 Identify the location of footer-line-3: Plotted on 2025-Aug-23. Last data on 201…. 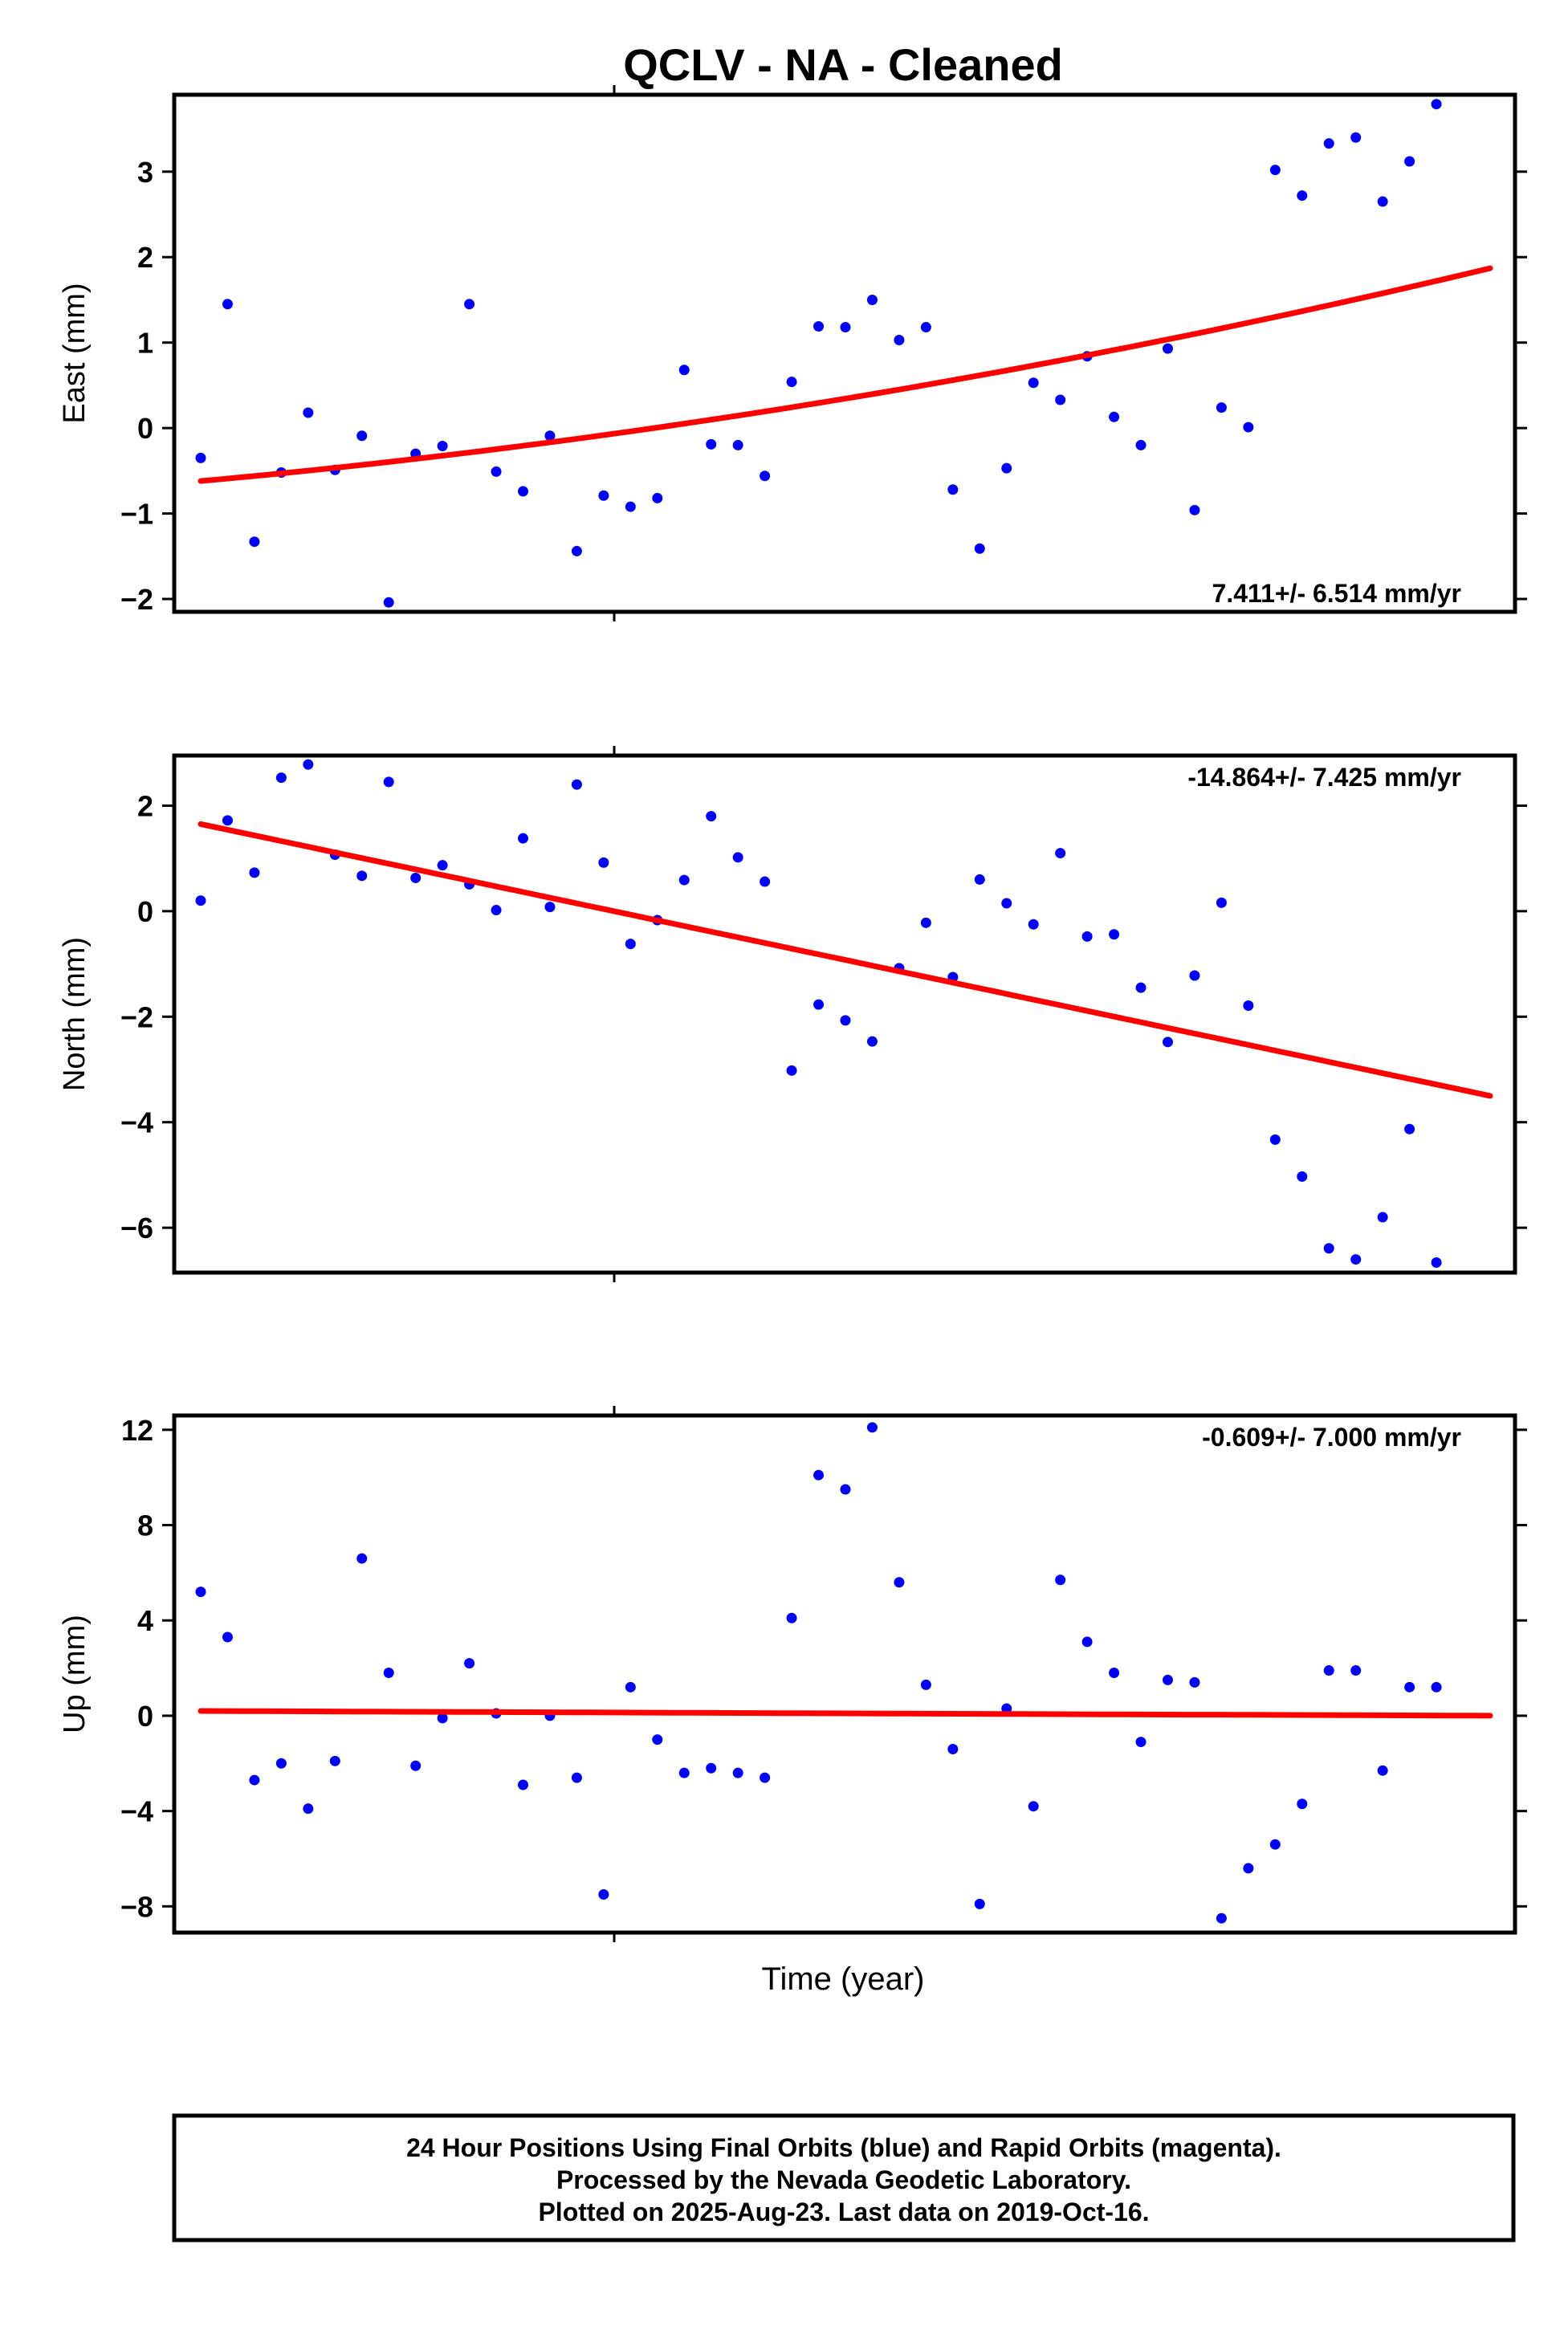
(843, 2212).